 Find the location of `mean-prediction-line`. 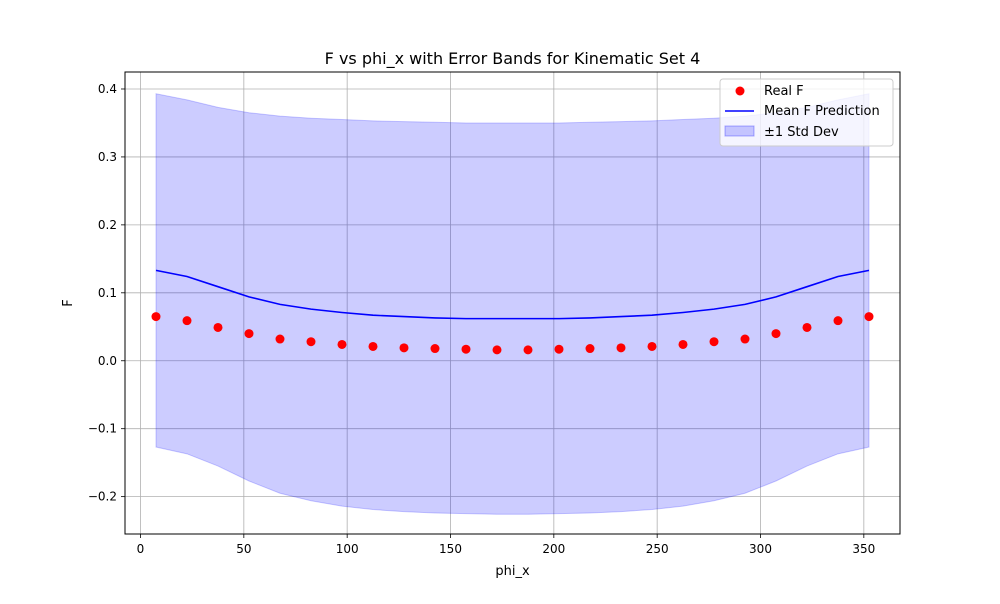

mean-prediction-line is located at coordinates (512, 294).